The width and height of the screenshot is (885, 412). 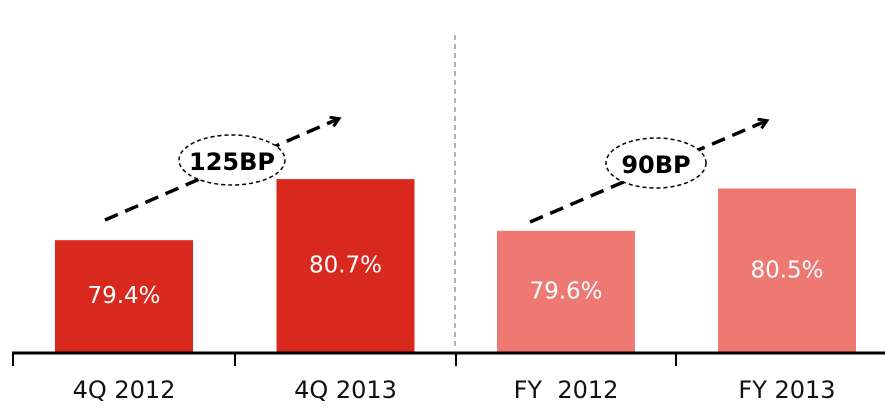 I want to click on value-label: 80.7%, so click(x=345, y=266).